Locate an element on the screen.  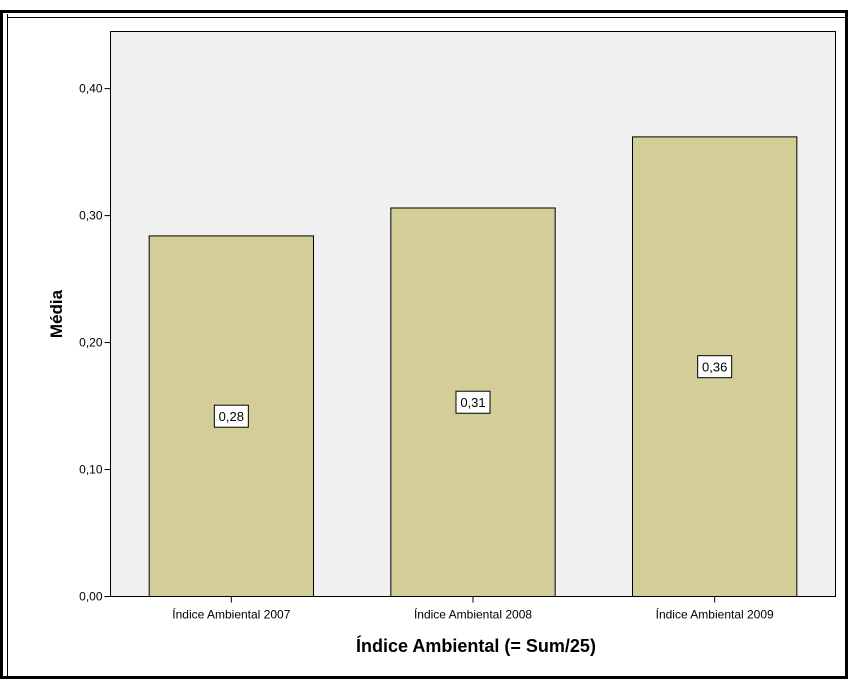
x-tick-label: Índice Ambiental 2008 is located at coordinates (473, 614).